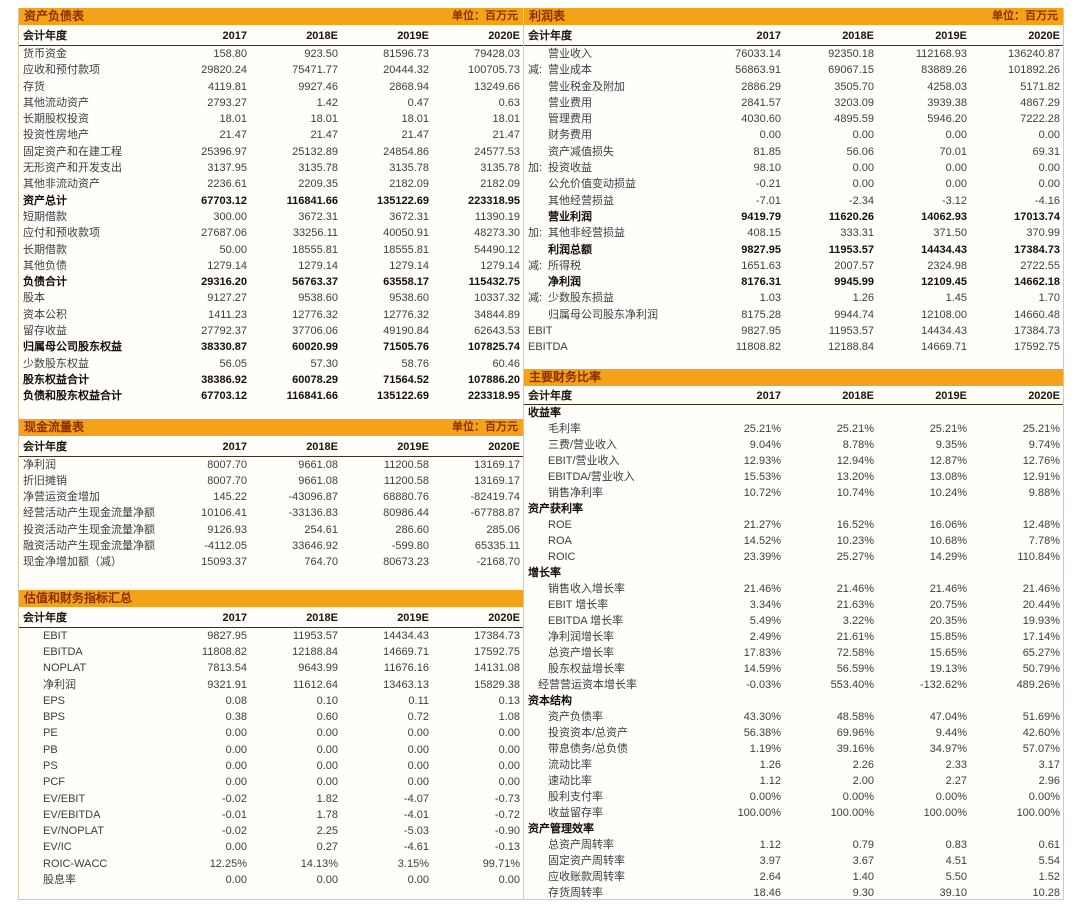 The height and width of the screenshot is (914, 1080). I want to click on cell-value: 0.47, so click(418, 102).